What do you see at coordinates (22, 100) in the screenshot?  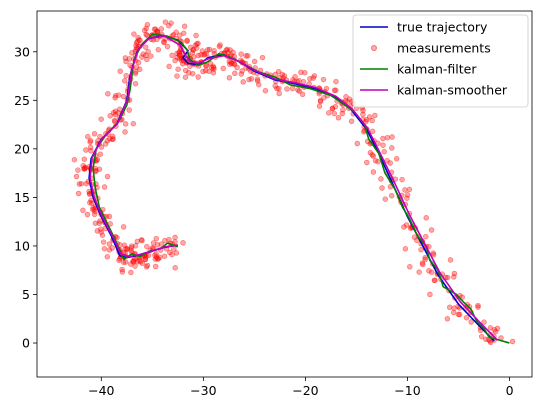 I see `y-tick-label: 25` at bounding box center [22, 100].